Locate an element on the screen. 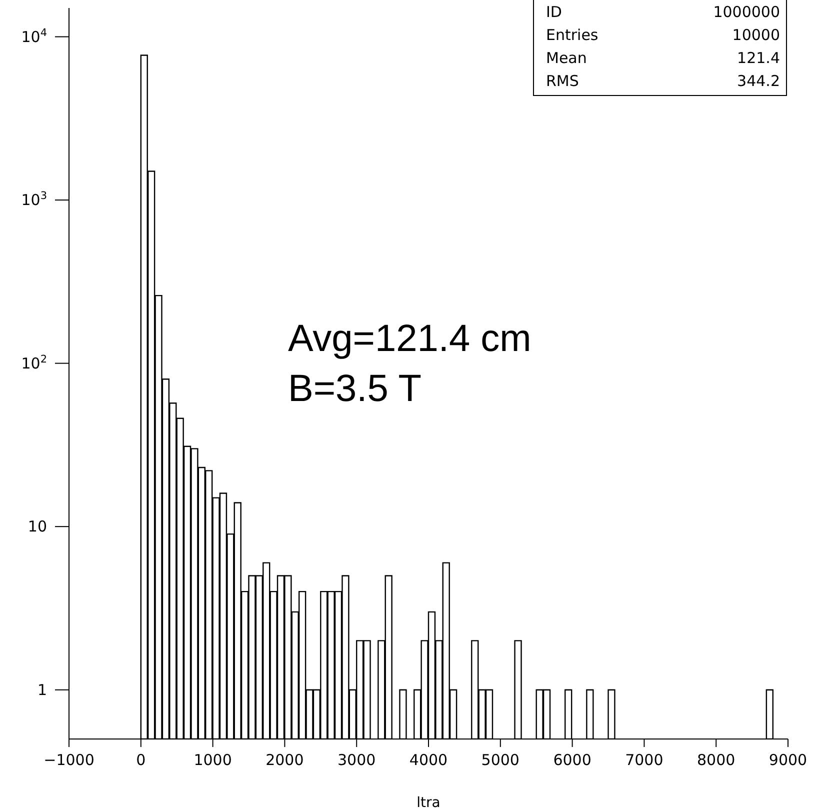 The image size is (819, 812). annotation: 10000 is located at coordinates (756, 35).